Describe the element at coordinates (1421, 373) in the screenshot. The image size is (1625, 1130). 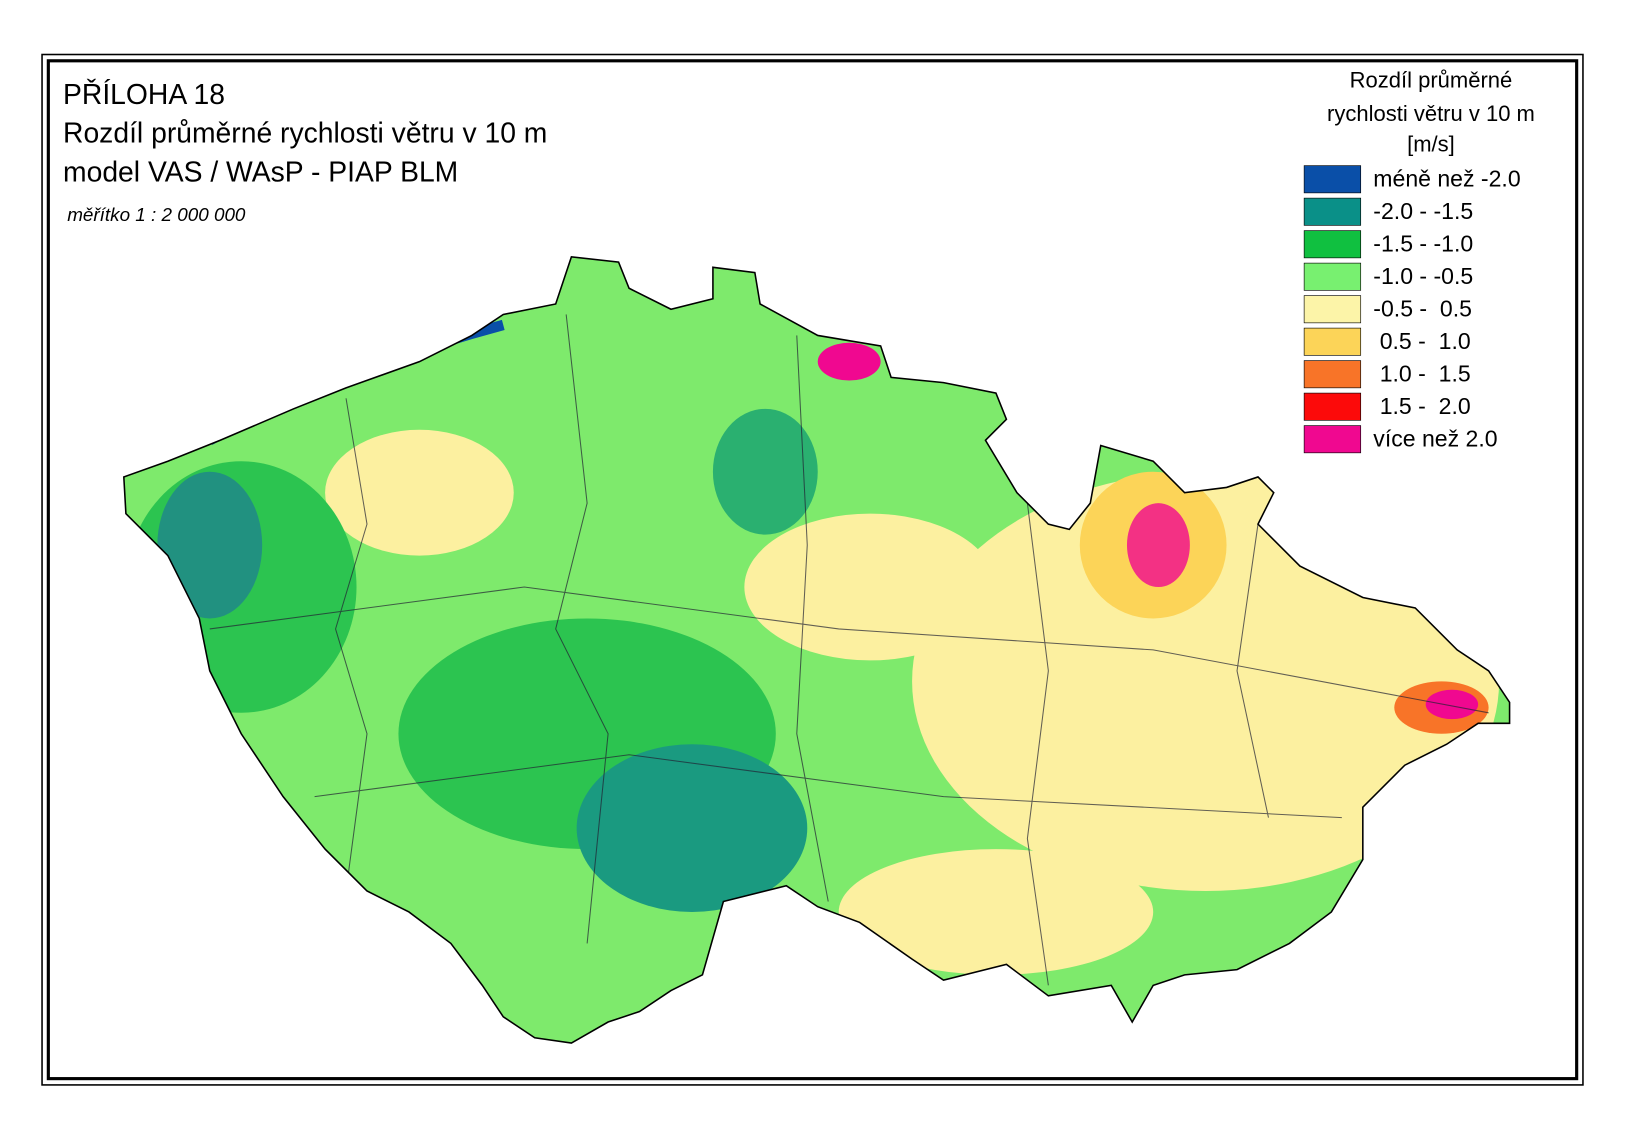
I see `legend-label: 1.0 - 1.5` at that location.